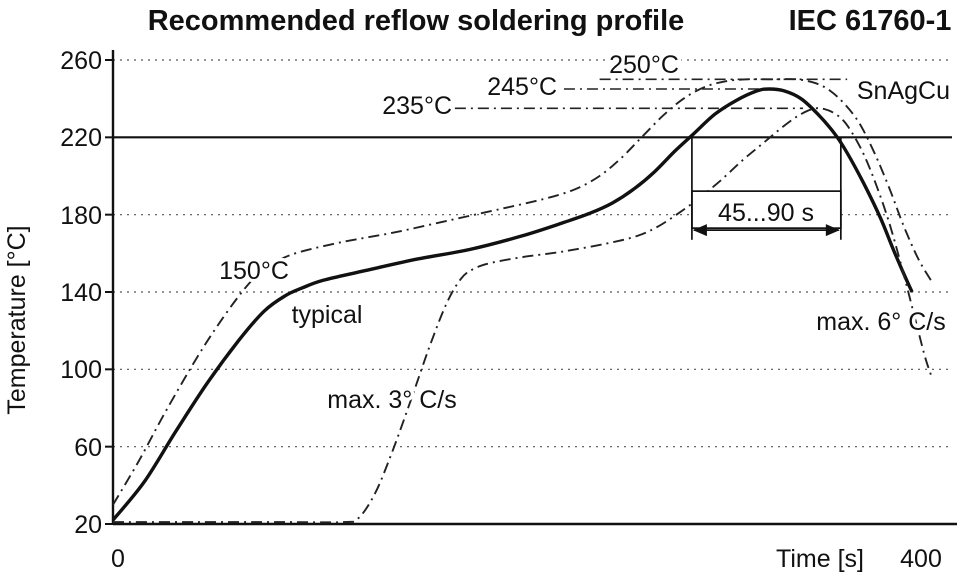 The image size is (962, 584). Describe the element at coordinates (88, 525) in the screenshot. I see `y-tick-label-20: 20` at that location.